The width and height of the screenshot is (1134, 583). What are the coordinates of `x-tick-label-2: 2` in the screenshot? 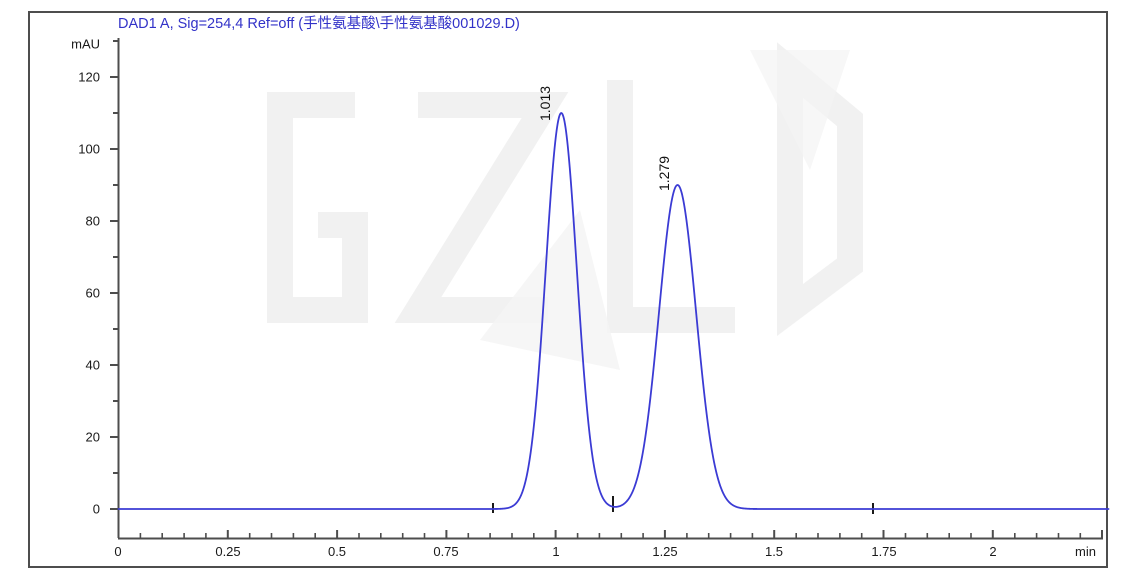 It's located at (993, 551).